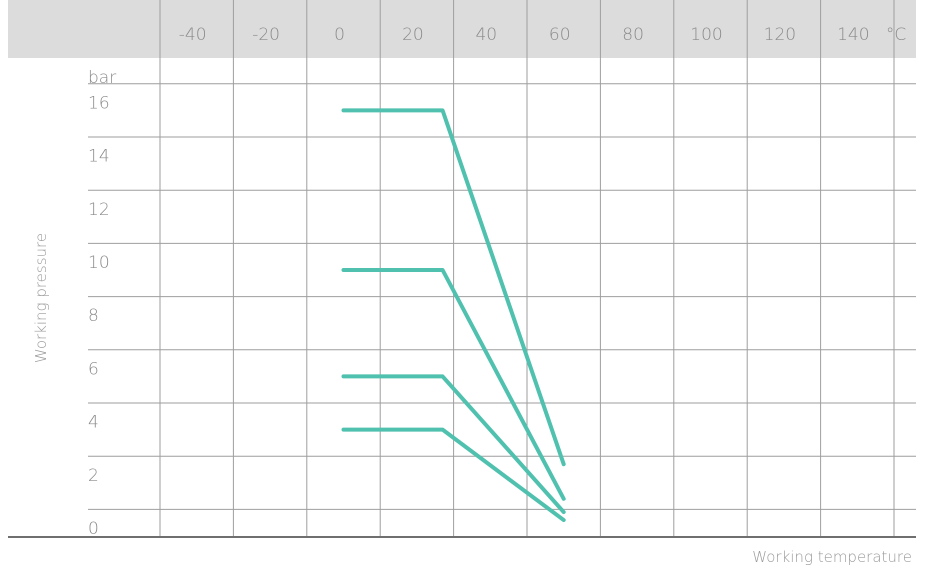  Describe the element at coordinates (193, 35) in the screenshot. I see `x-tick-label: -40` at that location.